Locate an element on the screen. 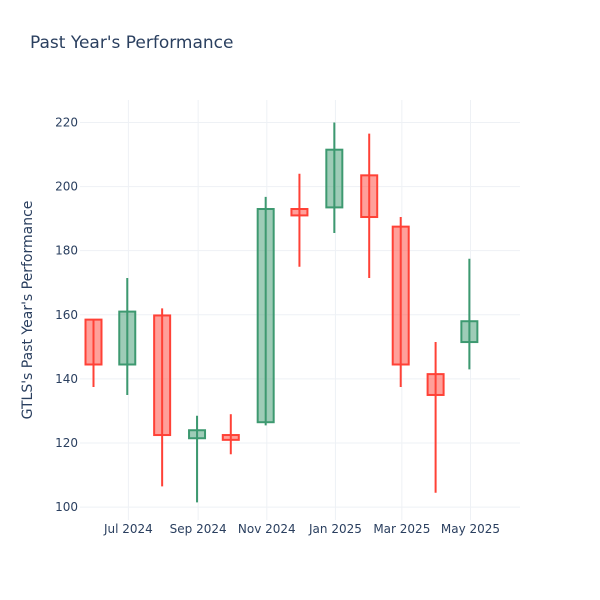 The width and height of the screenshot is (600, 600). y-tick-label: 200 is located at coordinates (66, 187).